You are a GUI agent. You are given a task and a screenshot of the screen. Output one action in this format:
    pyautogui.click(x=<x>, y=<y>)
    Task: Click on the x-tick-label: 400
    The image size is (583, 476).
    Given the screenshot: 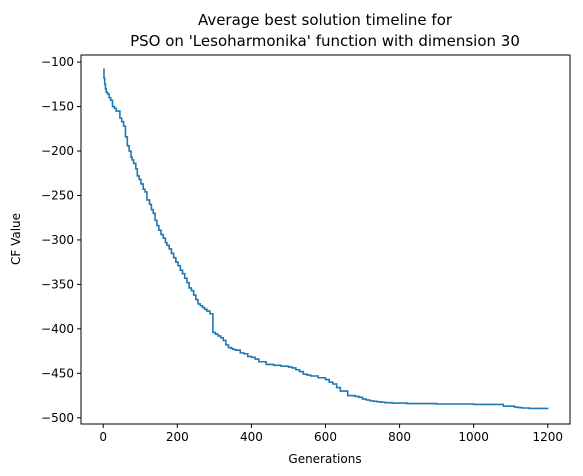 What is the action you would take?
    pyautogui.click(x=251, y=437)
    